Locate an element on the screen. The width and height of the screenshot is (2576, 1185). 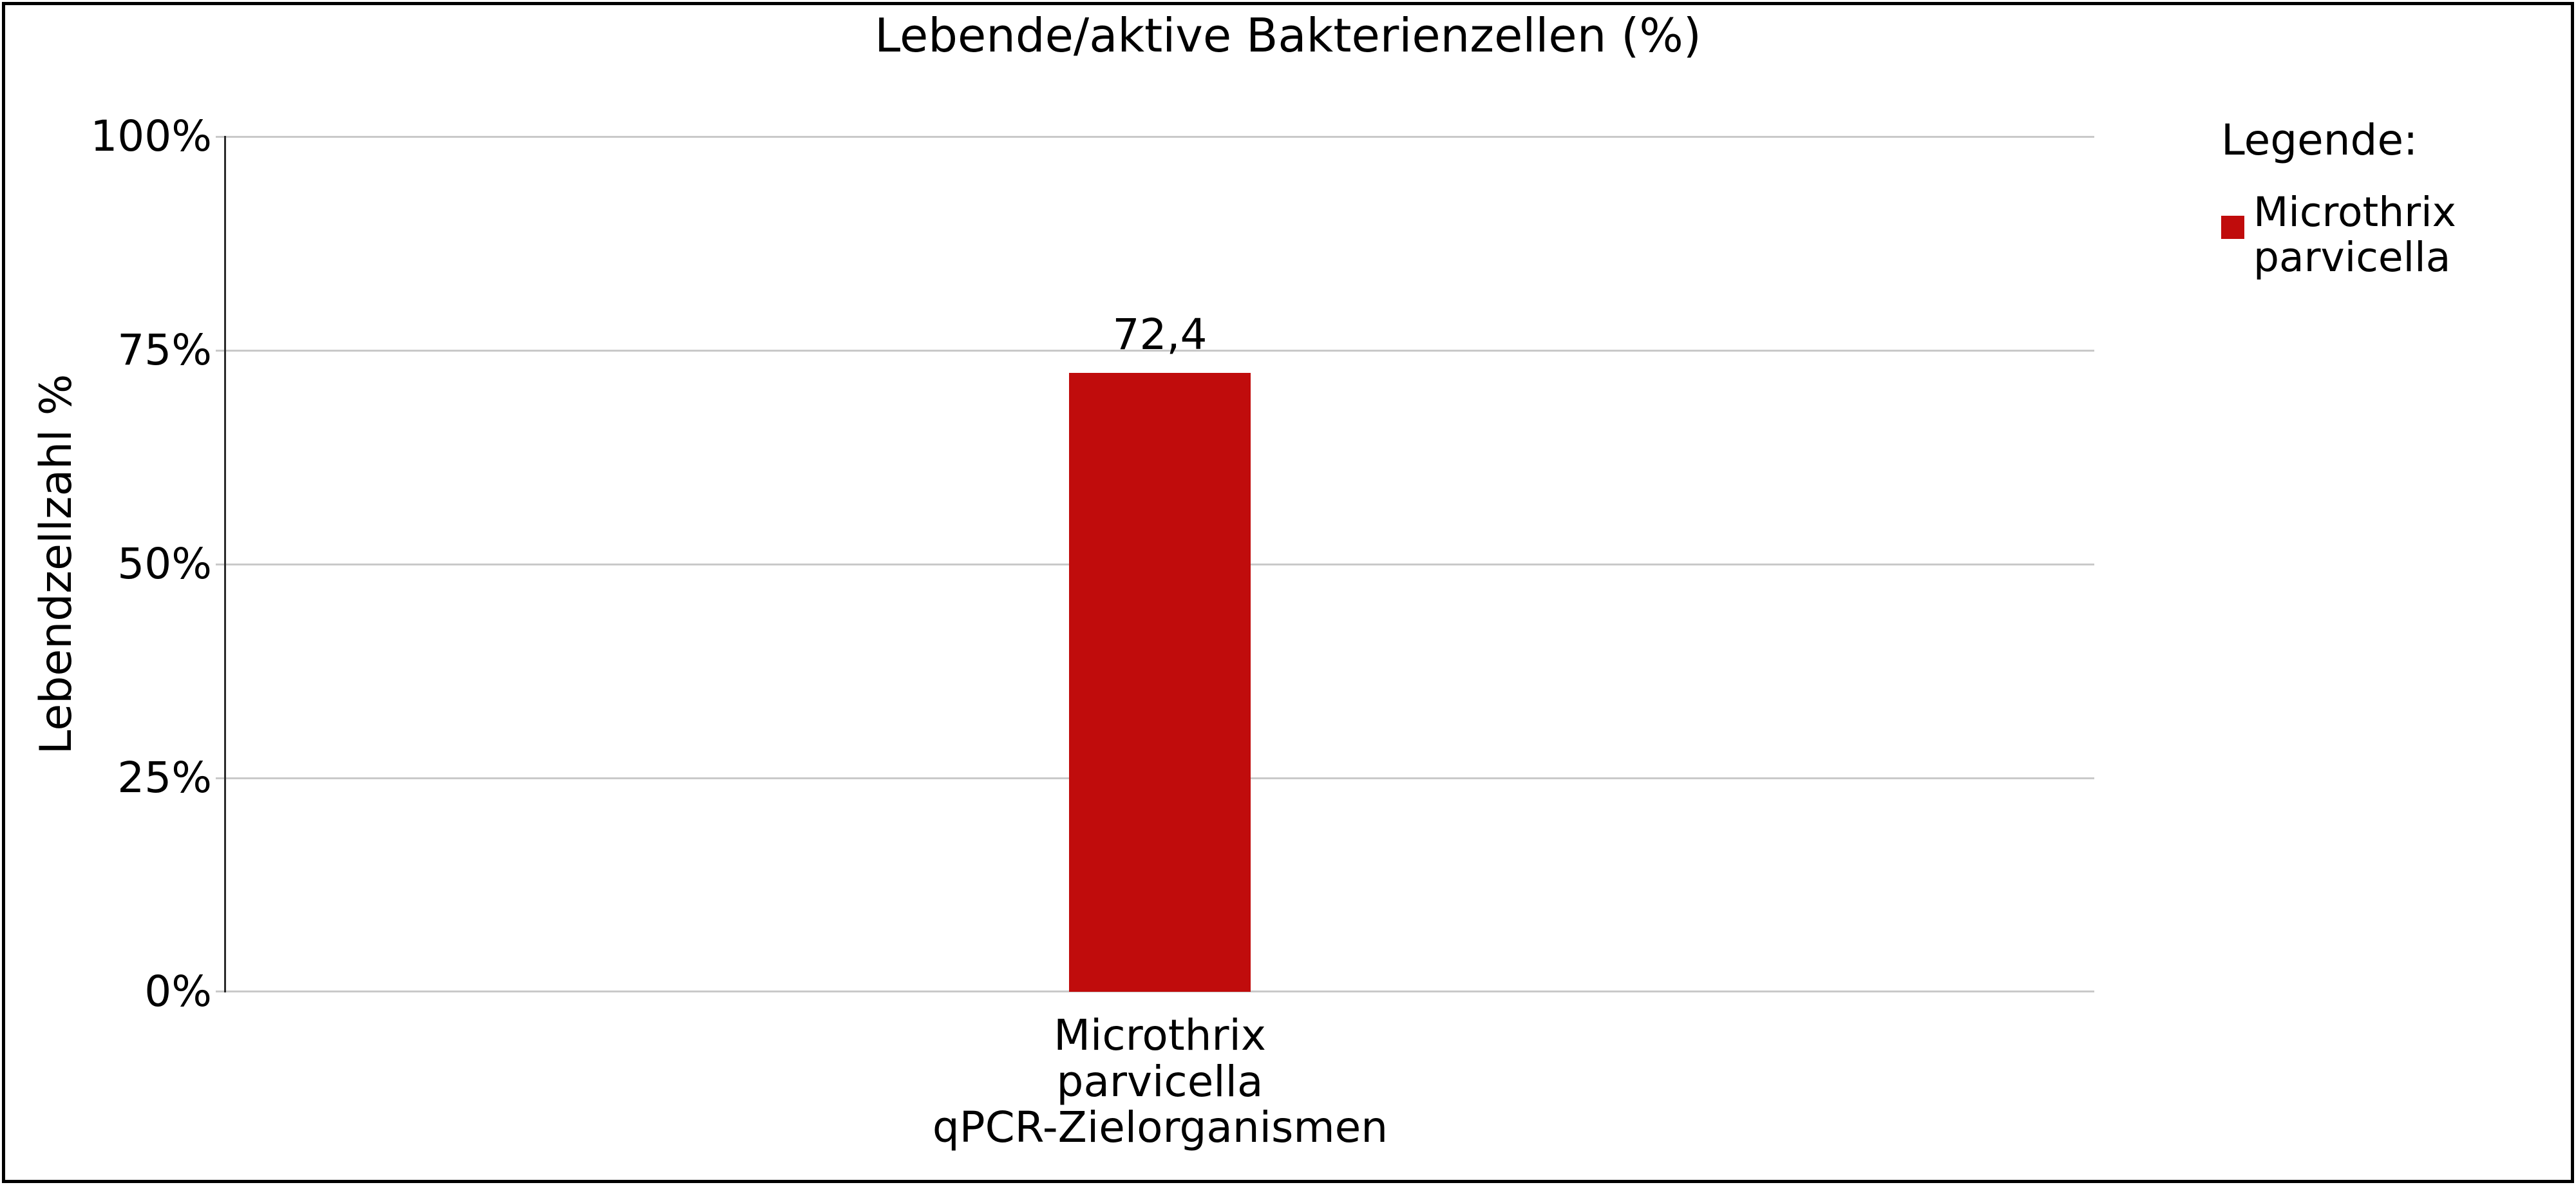
legend-label-line2: parvicella is located at coordinates (2352, 257).